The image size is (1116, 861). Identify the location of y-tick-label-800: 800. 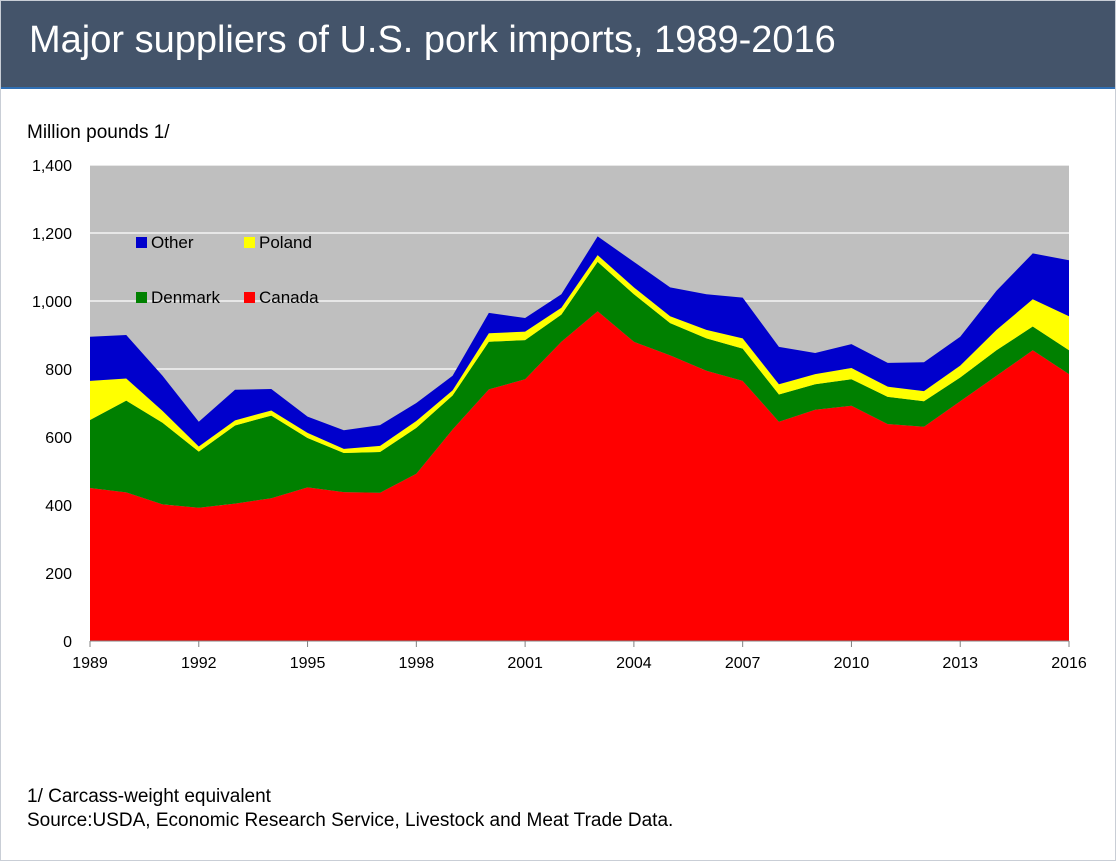
(58, 370).